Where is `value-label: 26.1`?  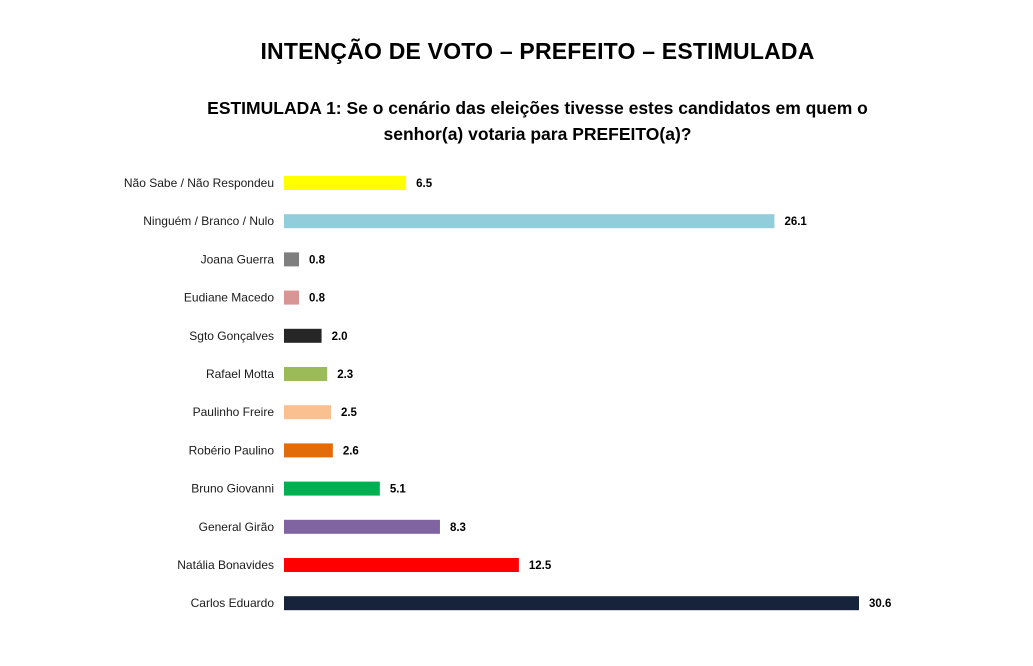 value-label: 26.1 is located at coordinates (795, 222).